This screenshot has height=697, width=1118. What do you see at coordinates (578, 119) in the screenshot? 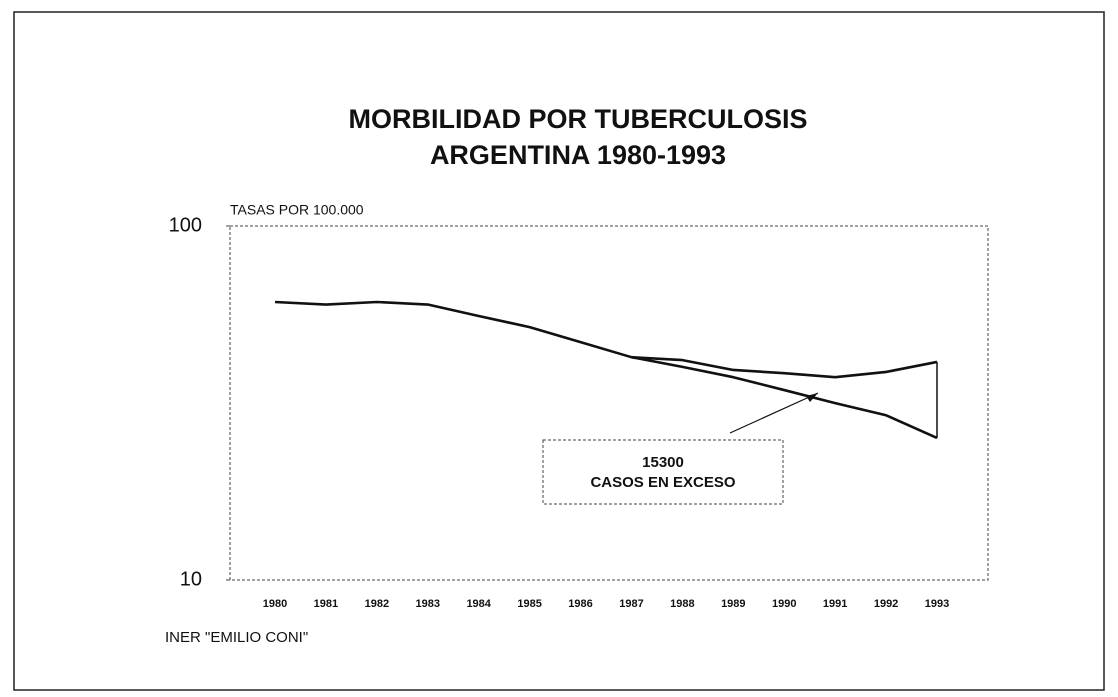
I see `chart-title: MORBILIDAD POR TUBERCULOSIS` at bounding box center [578, 119].